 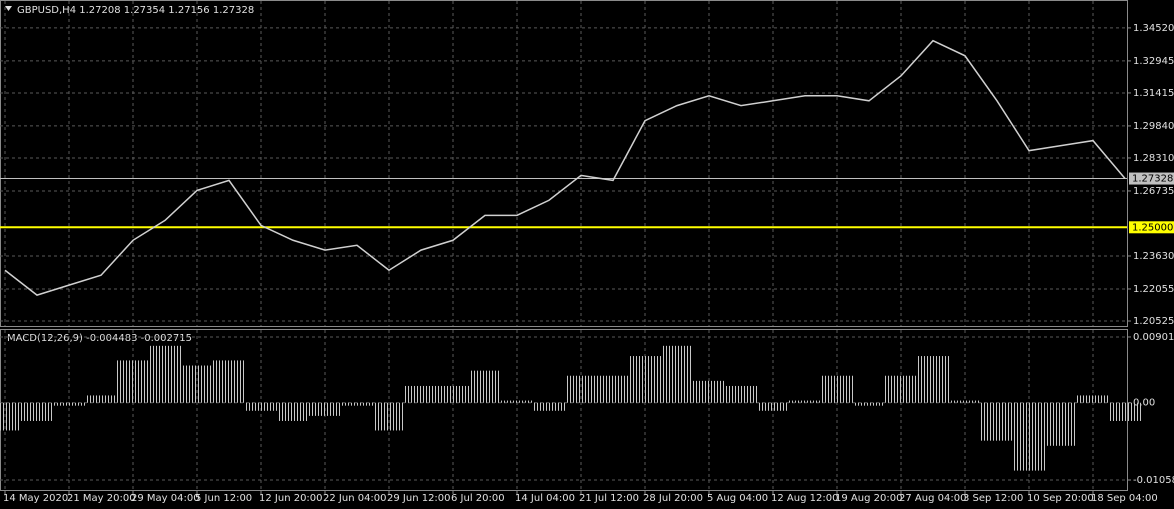 I want to click on x-tick-label: 14 May 2020, so click(x=35, y=498).